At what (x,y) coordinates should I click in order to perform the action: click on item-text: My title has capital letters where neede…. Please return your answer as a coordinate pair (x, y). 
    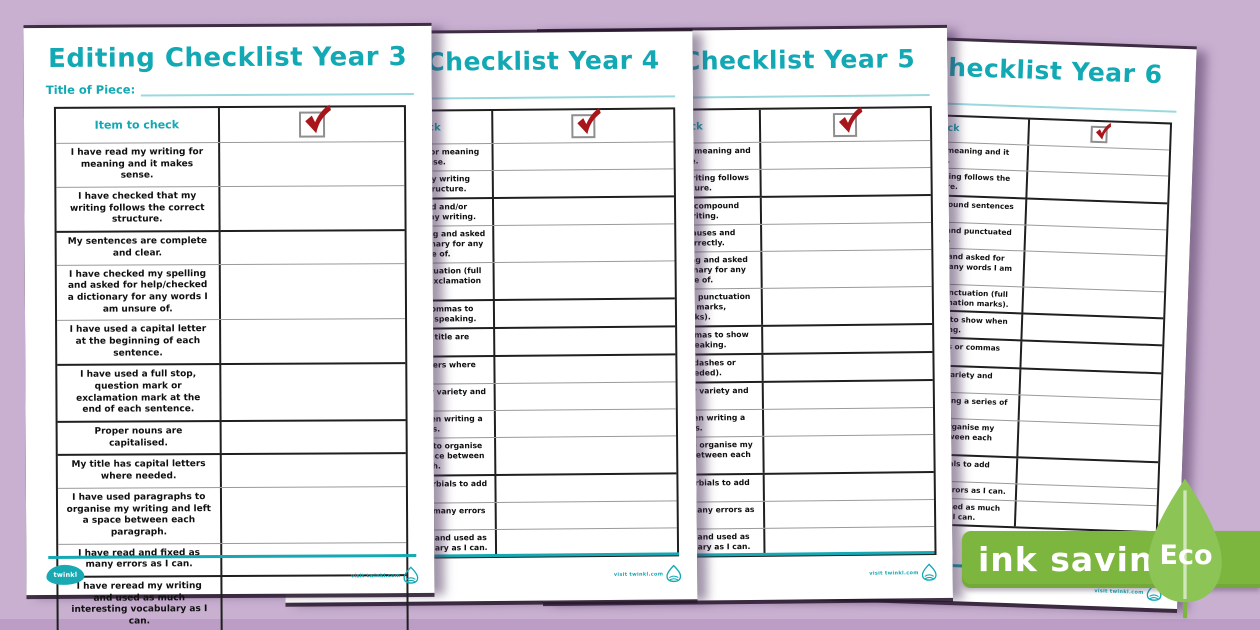
    Looking at the image, I should click on (139, 471).